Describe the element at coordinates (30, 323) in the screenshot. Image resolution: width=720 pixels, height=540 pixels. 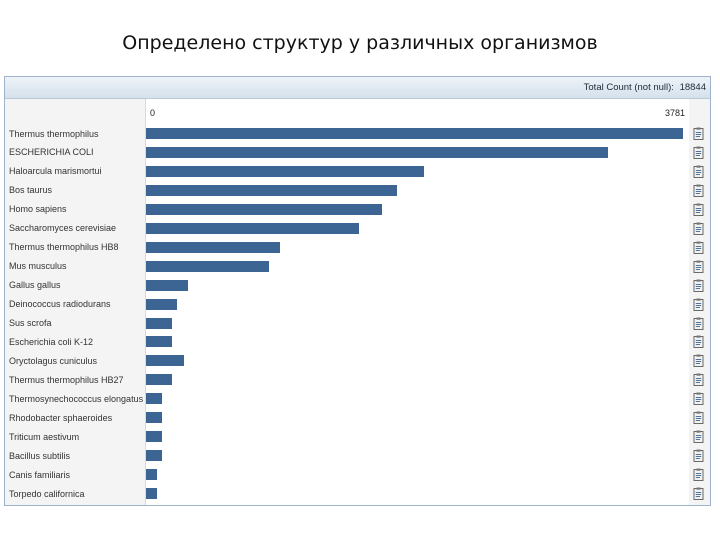
I see `organism-label: Sus scrofa` at that location.